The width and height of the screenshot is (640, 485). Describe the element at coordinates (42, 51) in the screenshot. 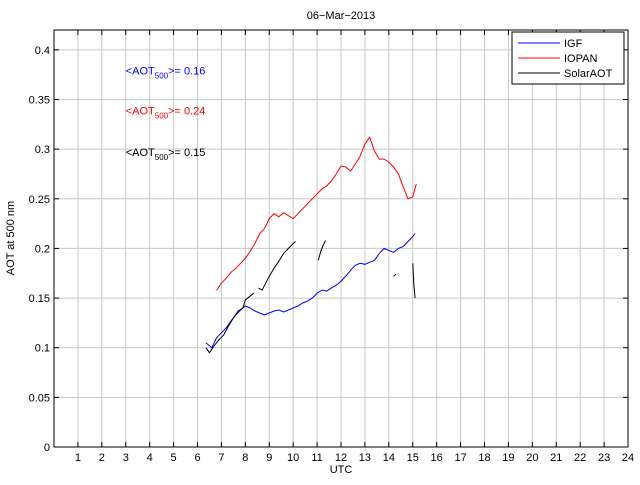

I see `y-tick-label: 0.4` at that location.